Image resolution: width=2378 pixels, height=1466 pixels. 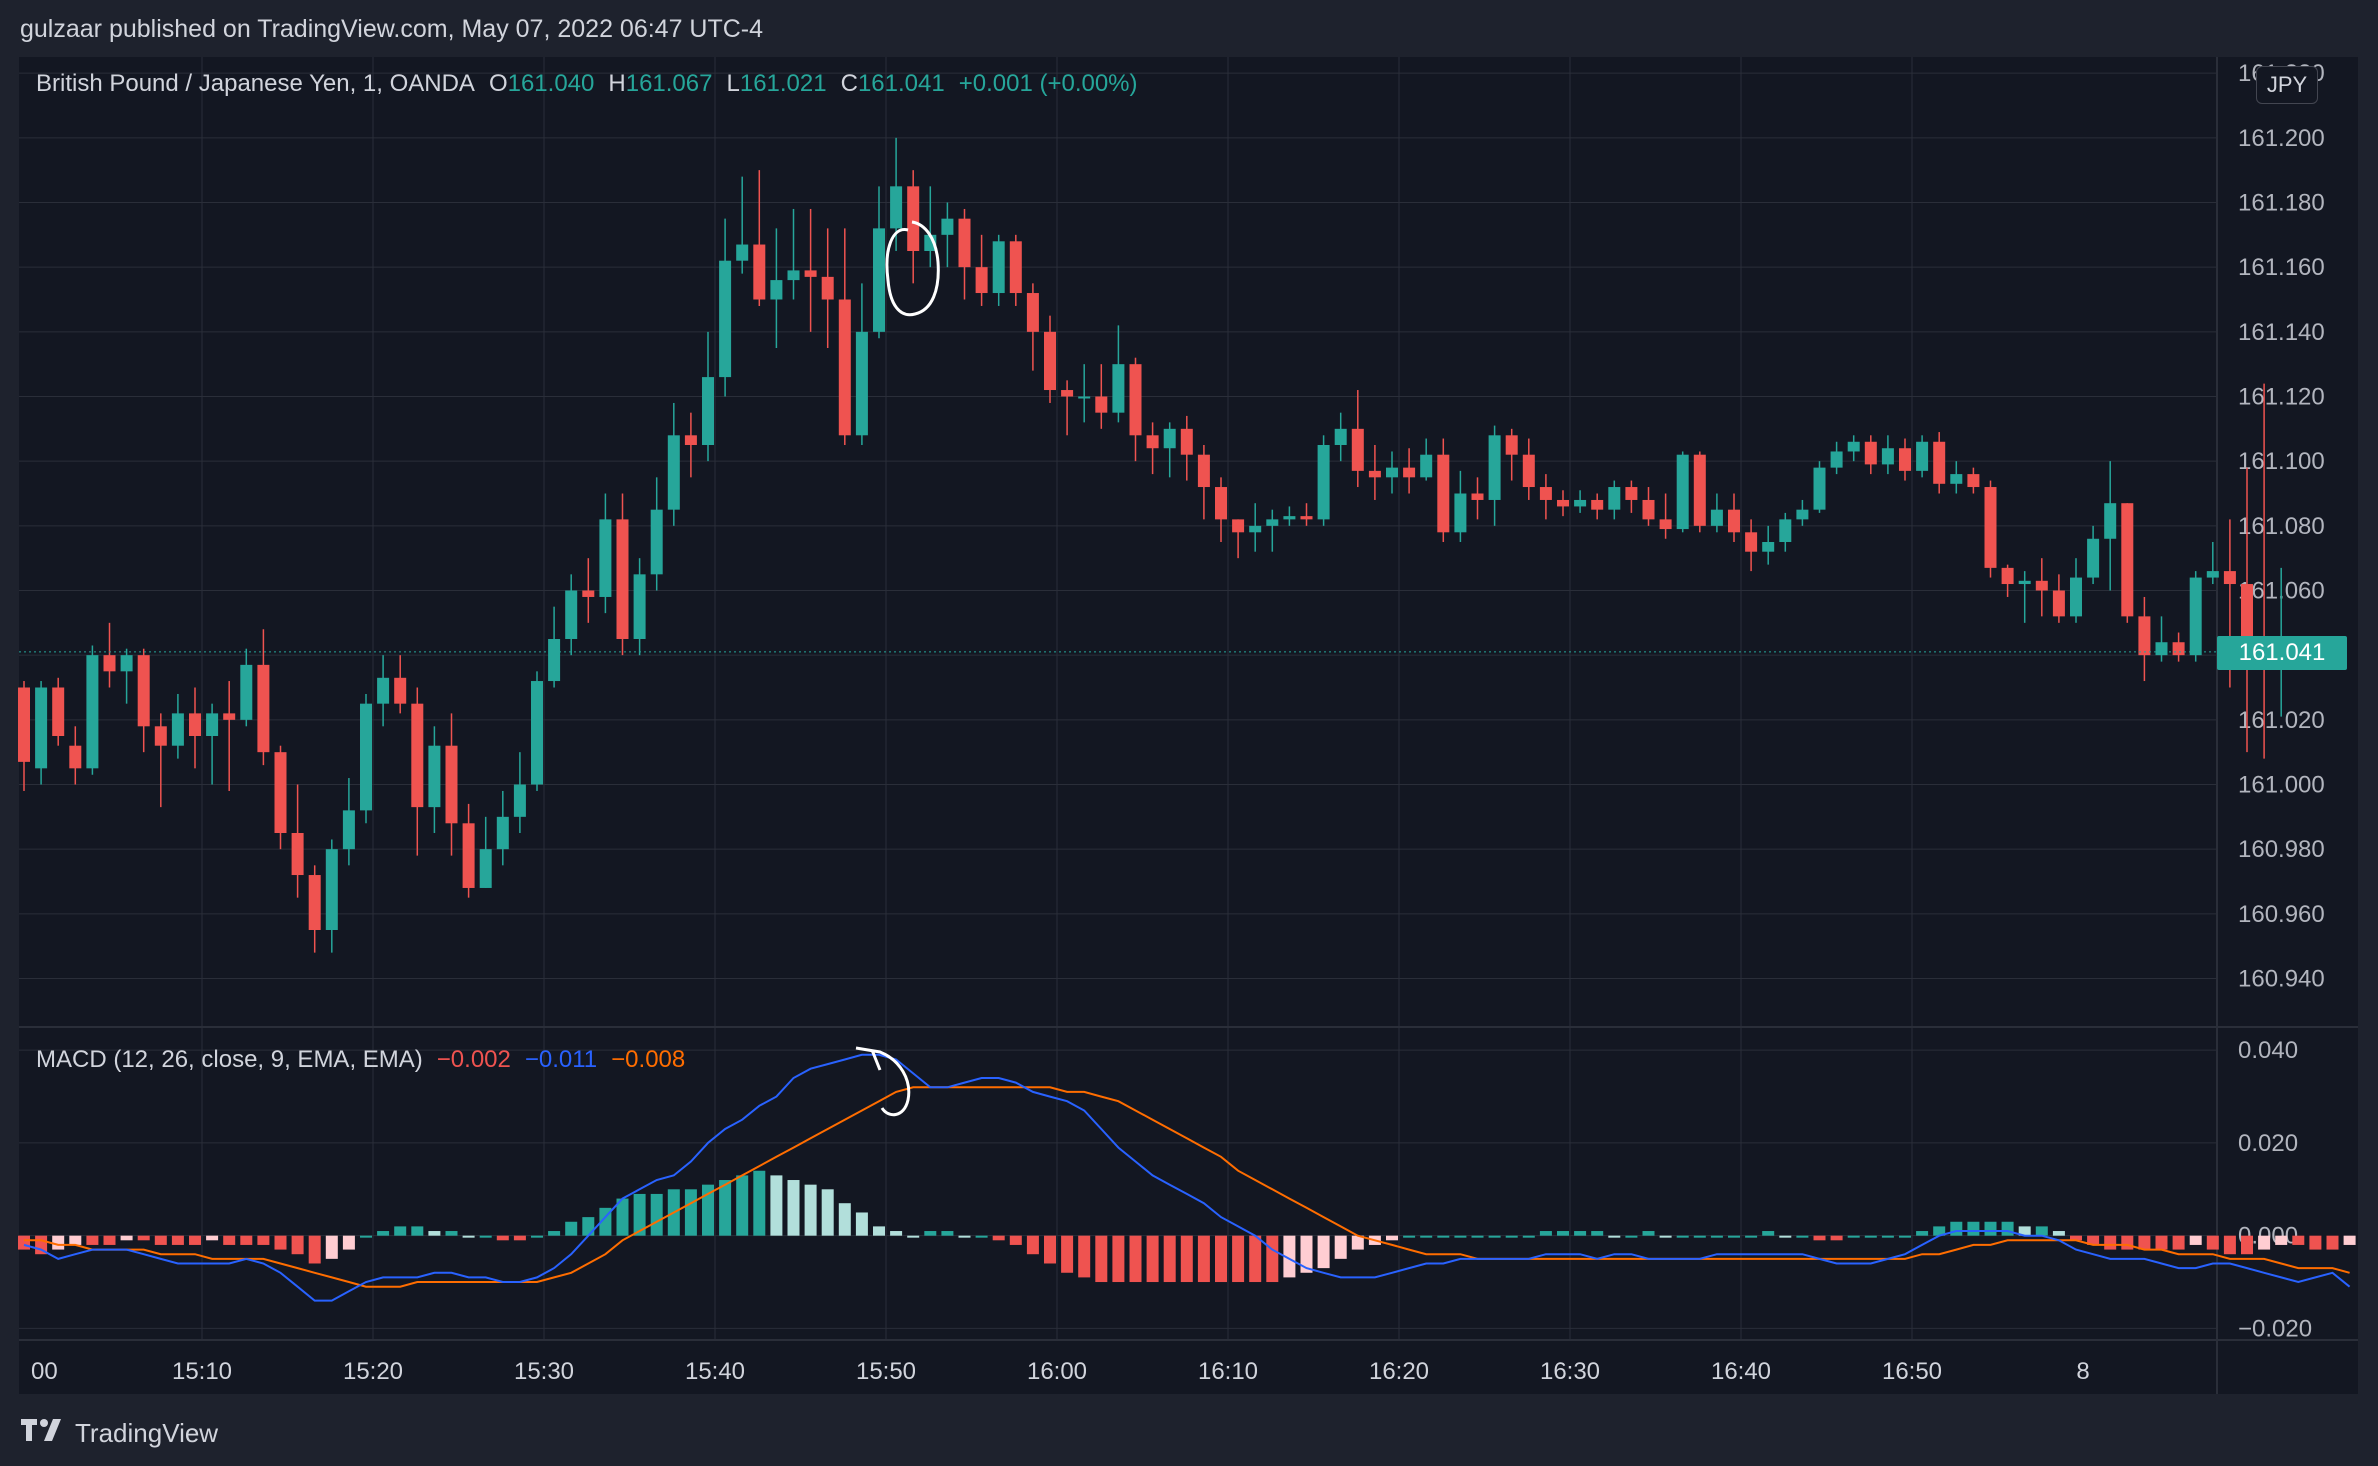 I want to click on time-axis-tick: 15:50, so click(x=886, y=1371).